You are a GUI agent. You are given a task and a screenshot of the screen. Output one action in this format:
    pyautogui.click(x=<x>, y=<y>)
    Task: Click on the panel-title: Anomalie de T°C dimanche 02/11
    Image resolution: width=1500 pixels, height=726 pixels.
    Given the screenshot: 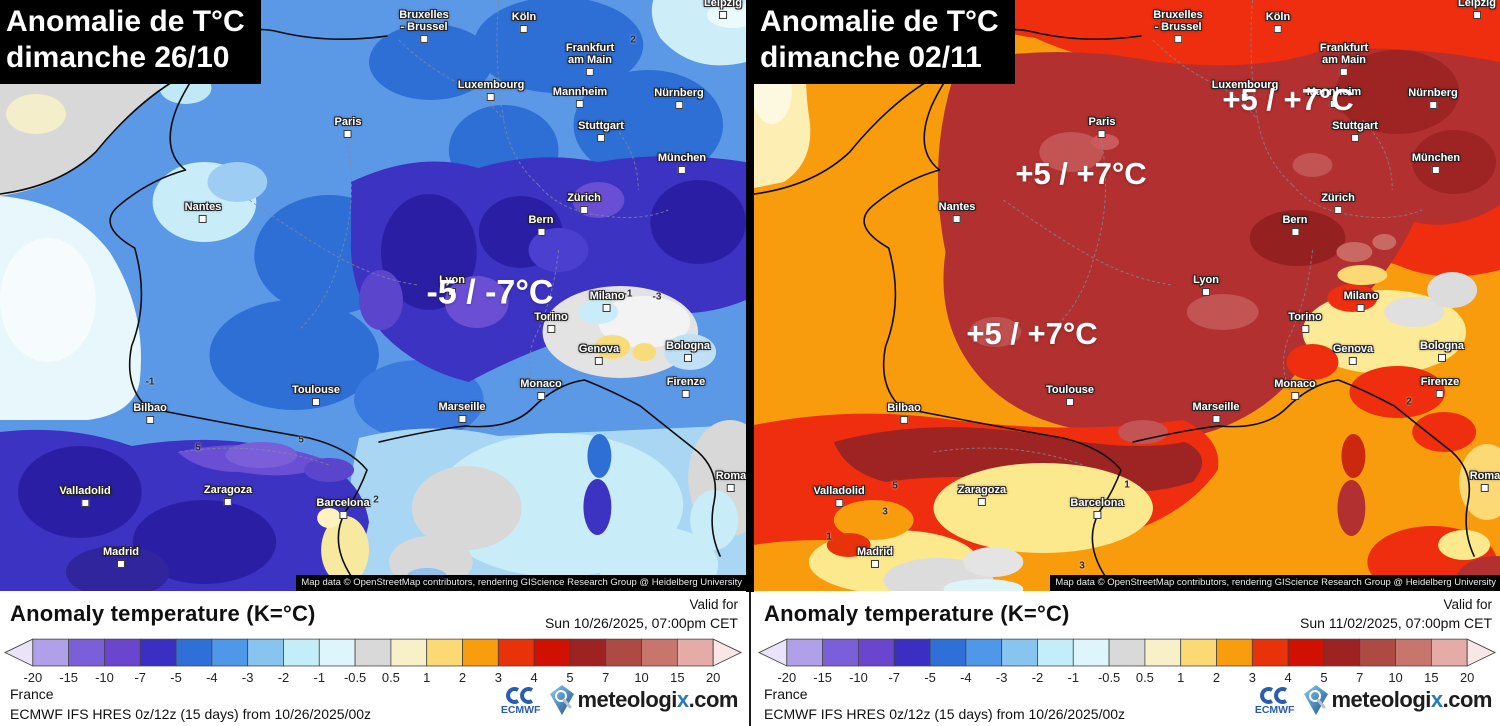 What is the action you would take?
    pyautogui.click(x=884, y=42)
    